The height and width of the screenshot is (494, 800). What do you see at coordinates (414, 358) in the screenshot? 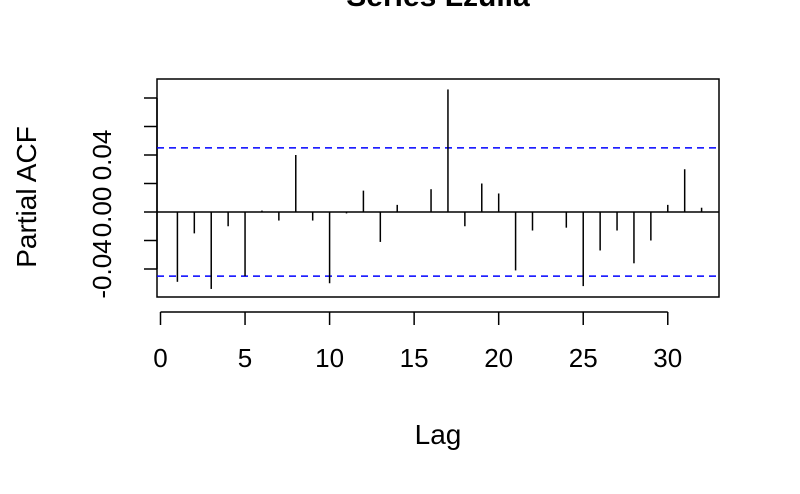
I see `x-tick-label: 15` at bounding box center [414, 358].